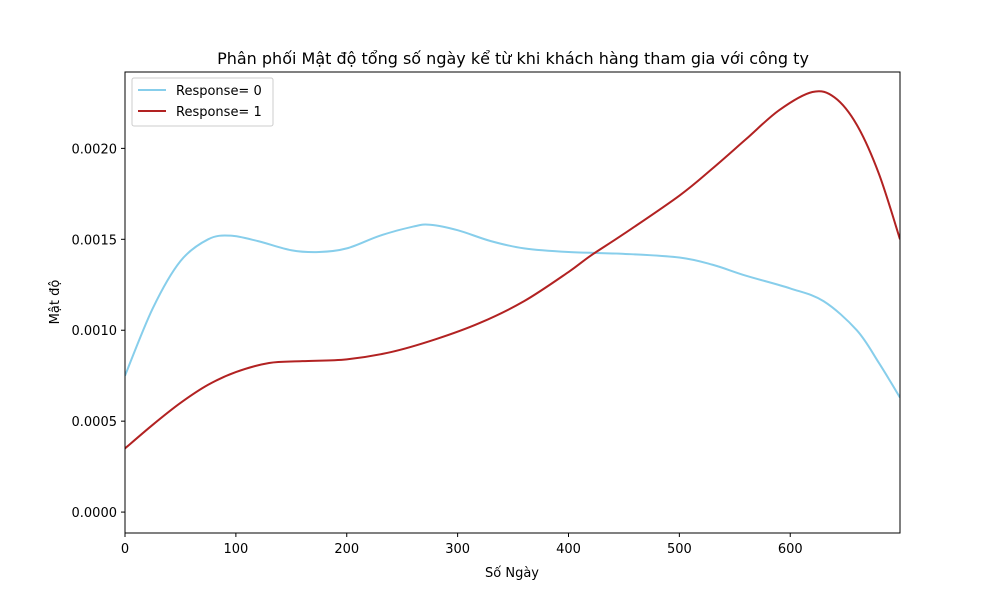 The height and width of the screenshot is (600, 1000). Describe the element at coordinates (95, 149) in the screenshot. I see `y-tick-label: 0.0020` at that location.